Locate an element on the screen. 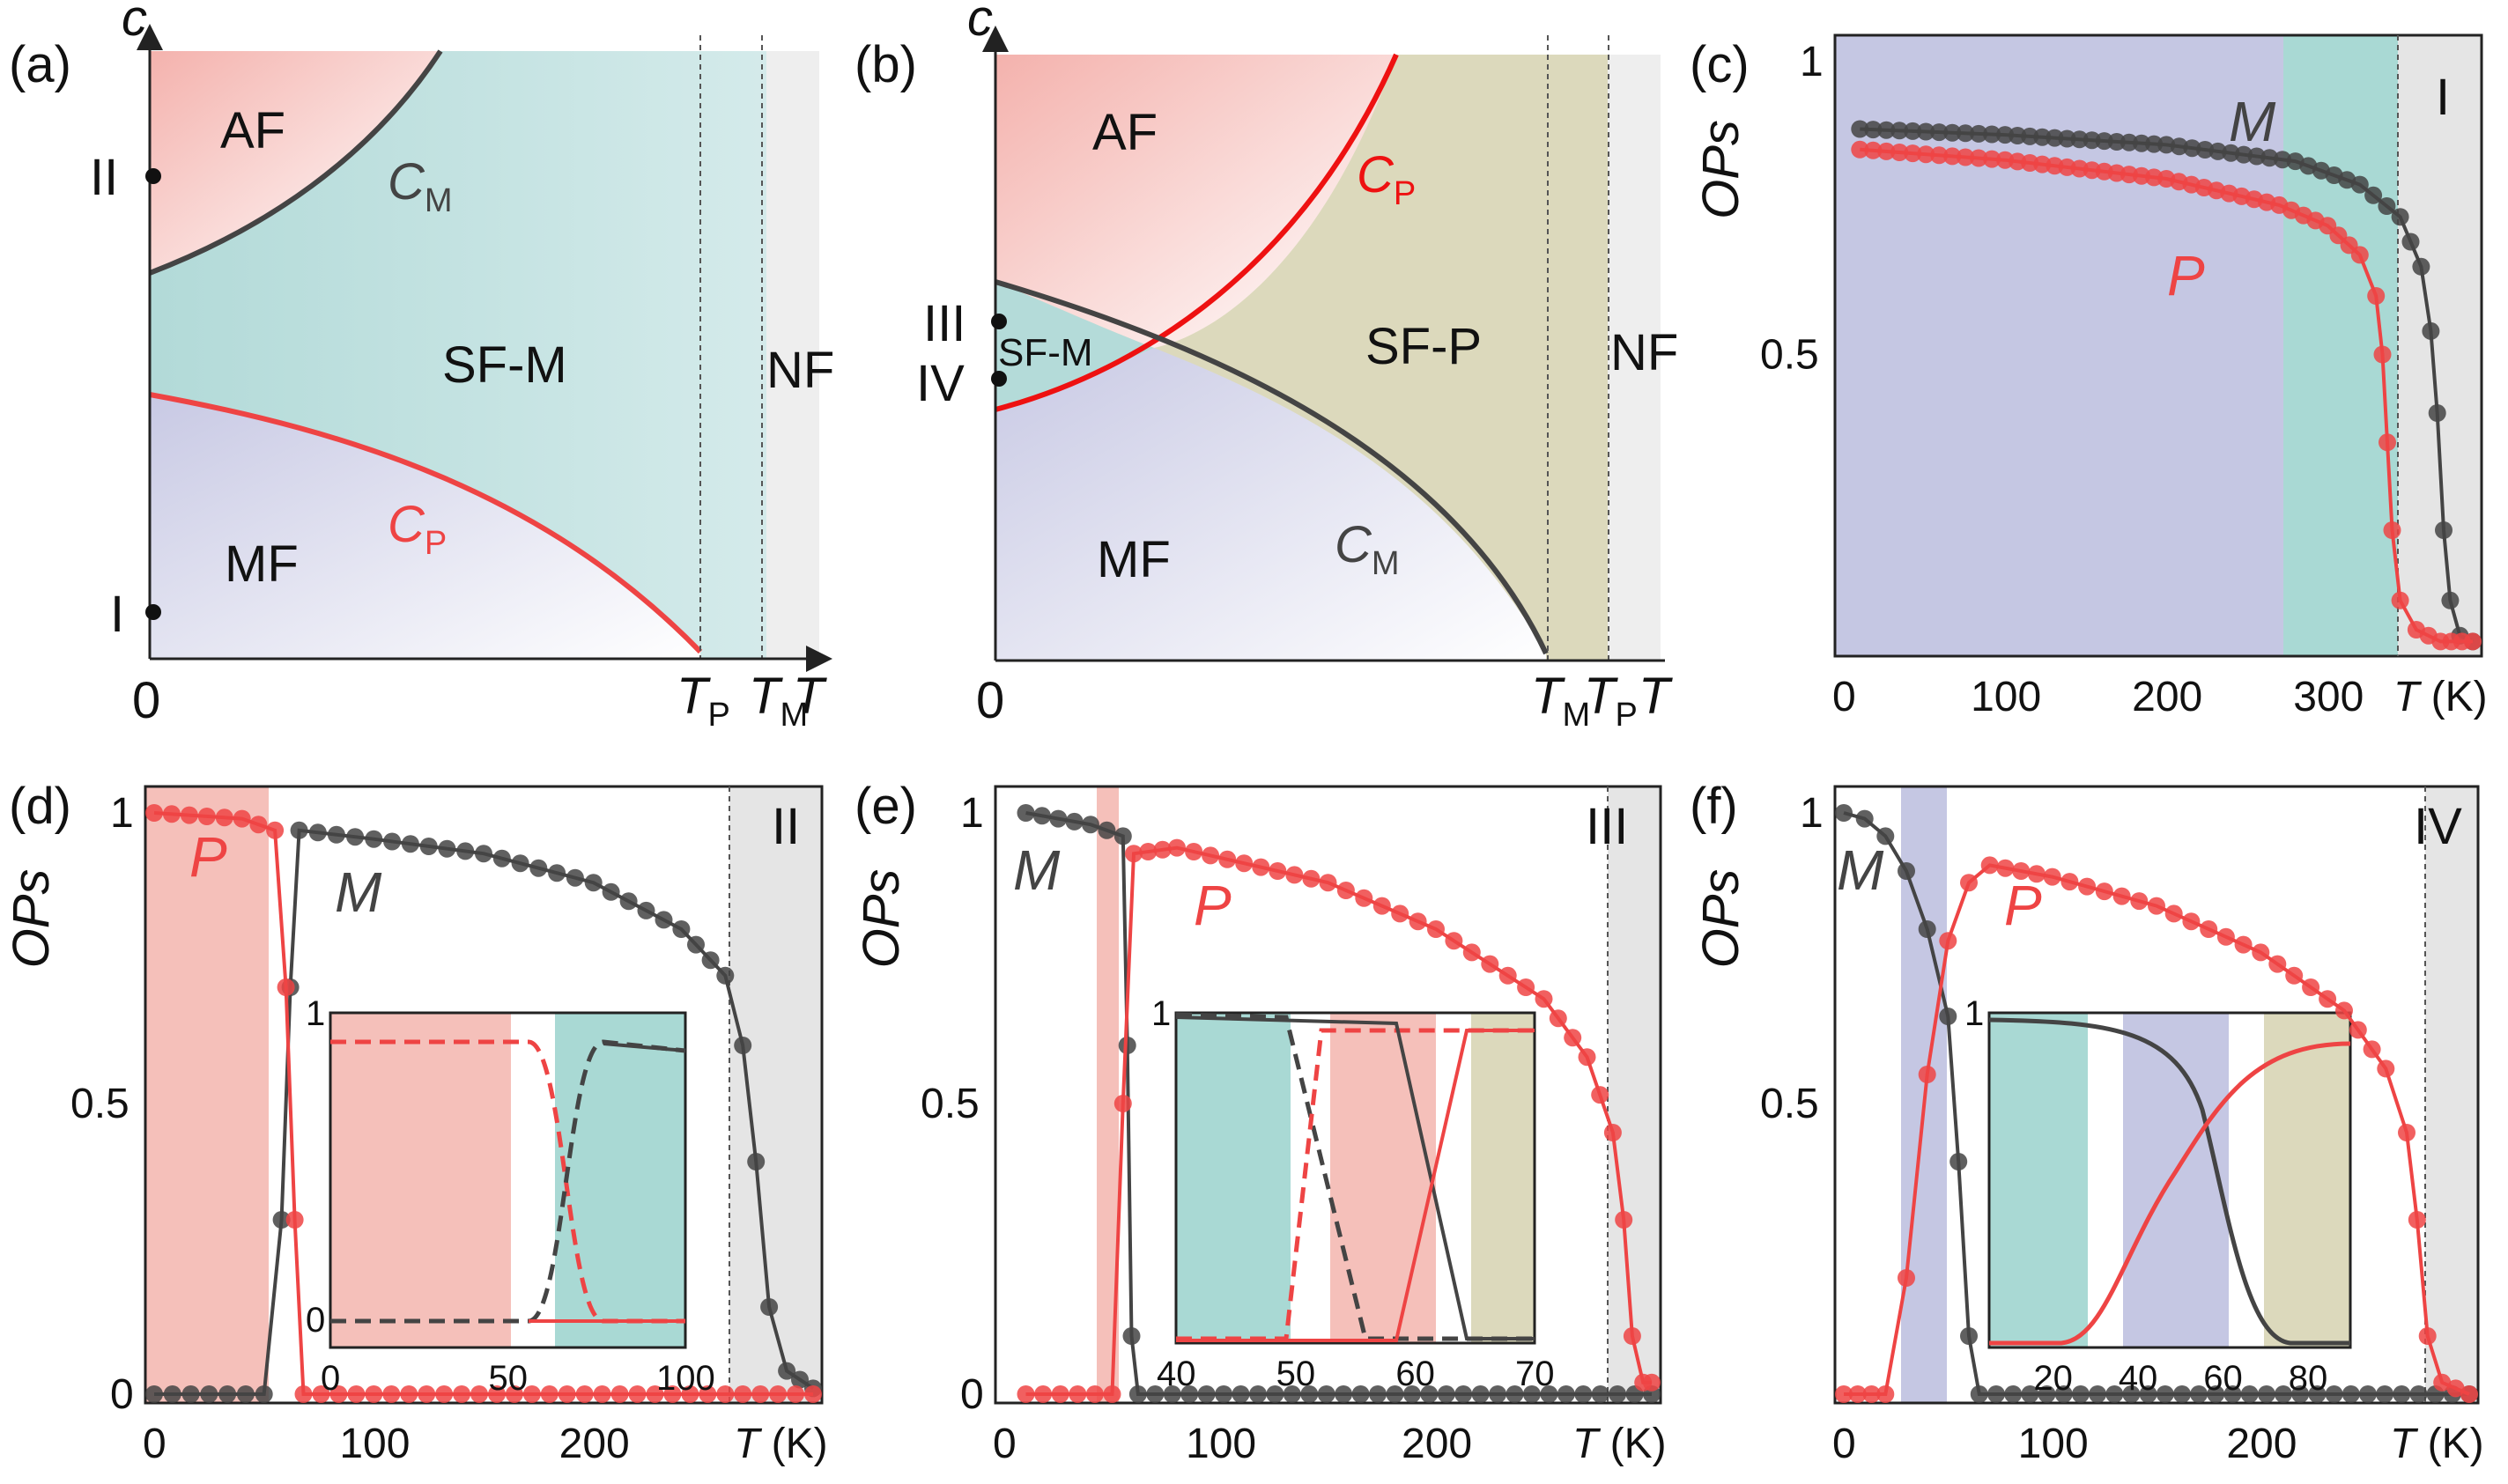  nf-region is located at coordinates (792, 355).